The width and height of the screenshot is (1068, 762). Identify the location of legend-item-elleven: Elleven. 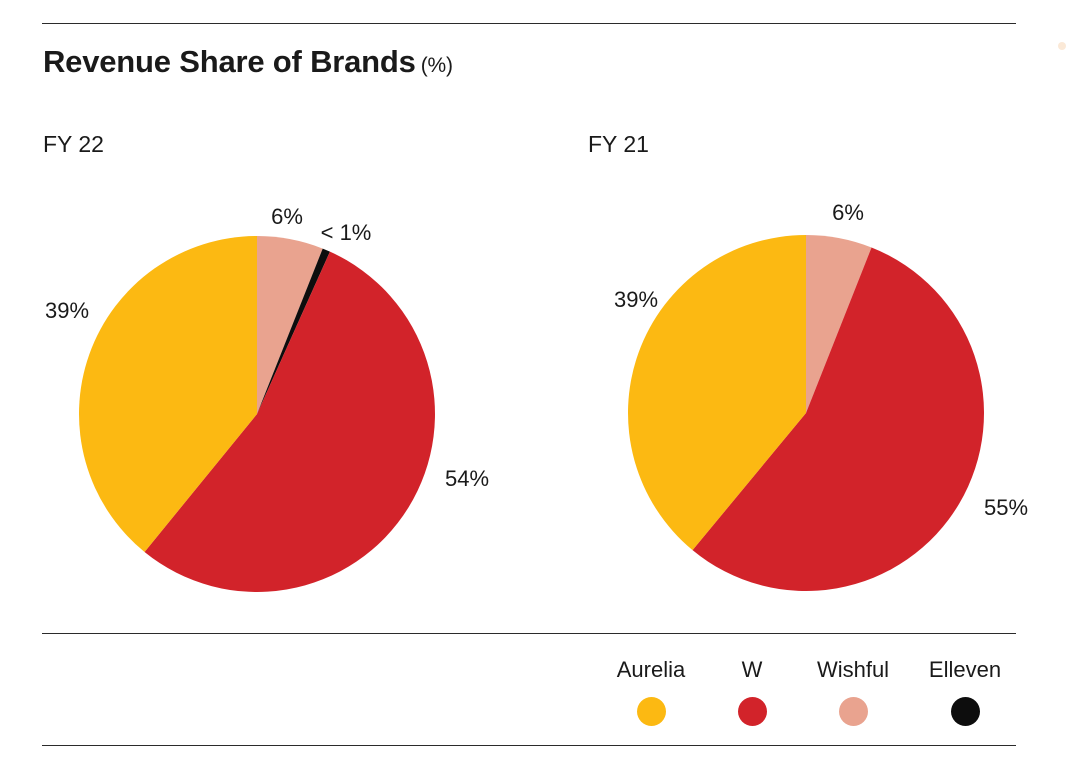
(965, 694).